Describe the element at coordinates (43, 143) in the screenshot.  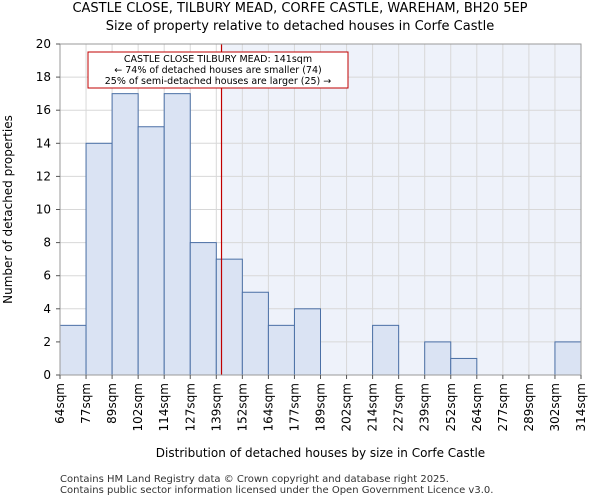
I see `y-tick-label: 14` at that location.